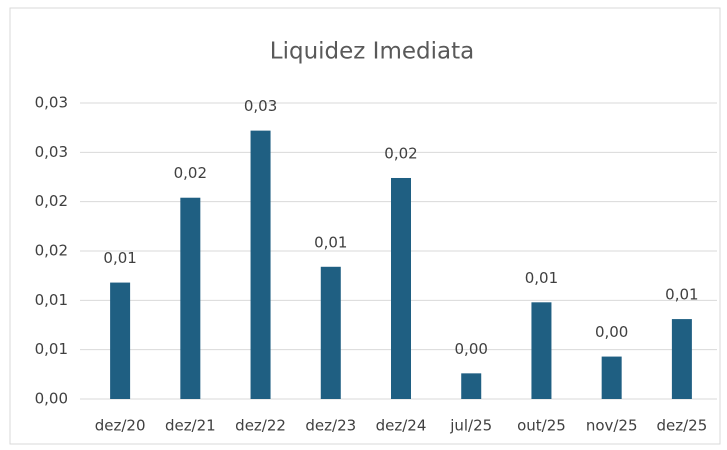 This screenshot has height=450, width=727. Describe the element at coordinates (260, 106) in the screenshot. I see `data-label: 0,03` at that location.